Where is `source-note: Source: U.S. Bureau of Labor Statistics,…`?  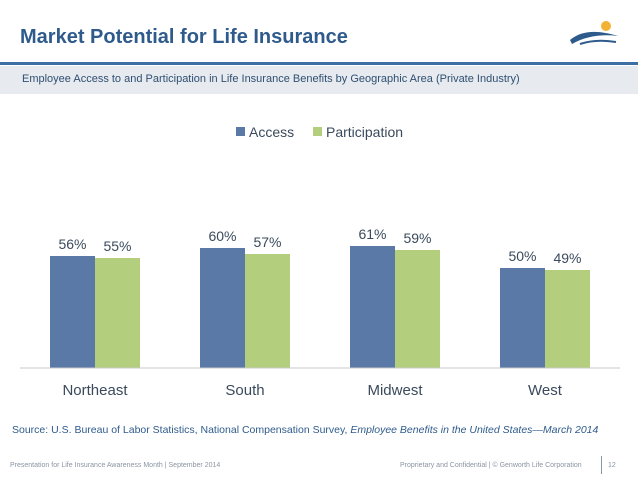 source-note: Source: U.S. Bureau of Labor Statistics,… is located at coordinates (305, 430).